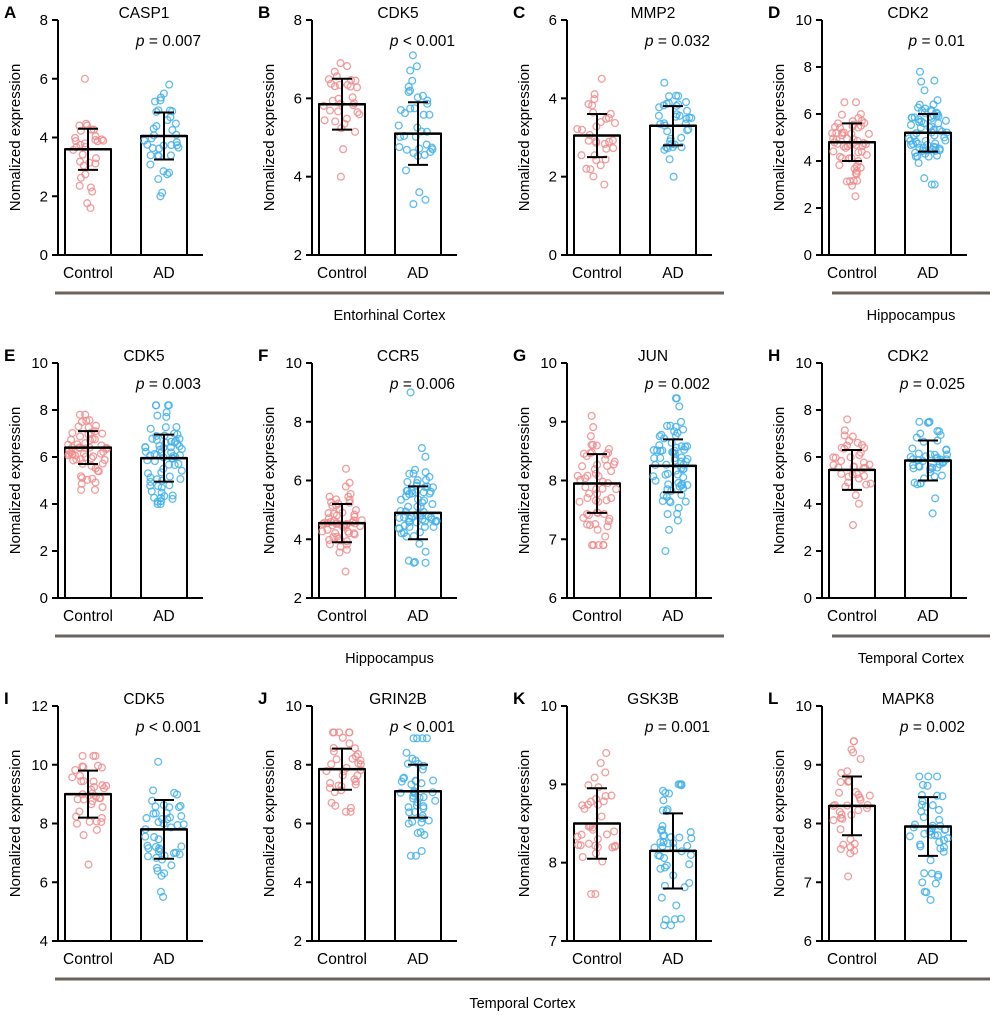 Image resolution: width=996 pixels, height=1026 pixels. What do you see at coordinates (44, 882) in the screenshot?
I see `y-tick-label: 6` at bounding box center [44, 882].